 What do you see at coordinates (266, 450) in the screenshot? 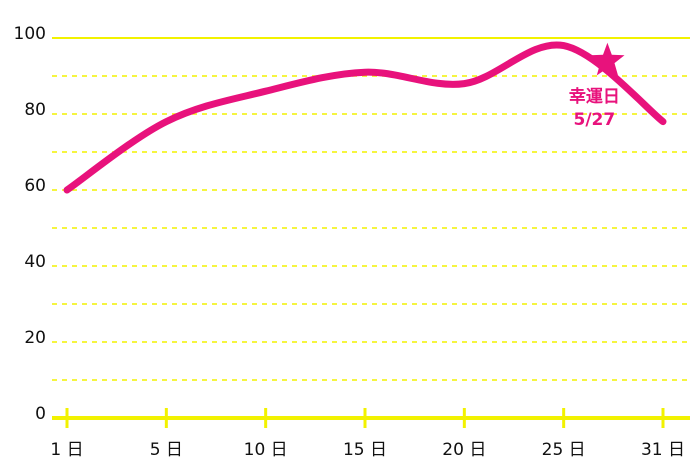
I see `x-tick-label: 10 日` at bounding box center [266, 450].